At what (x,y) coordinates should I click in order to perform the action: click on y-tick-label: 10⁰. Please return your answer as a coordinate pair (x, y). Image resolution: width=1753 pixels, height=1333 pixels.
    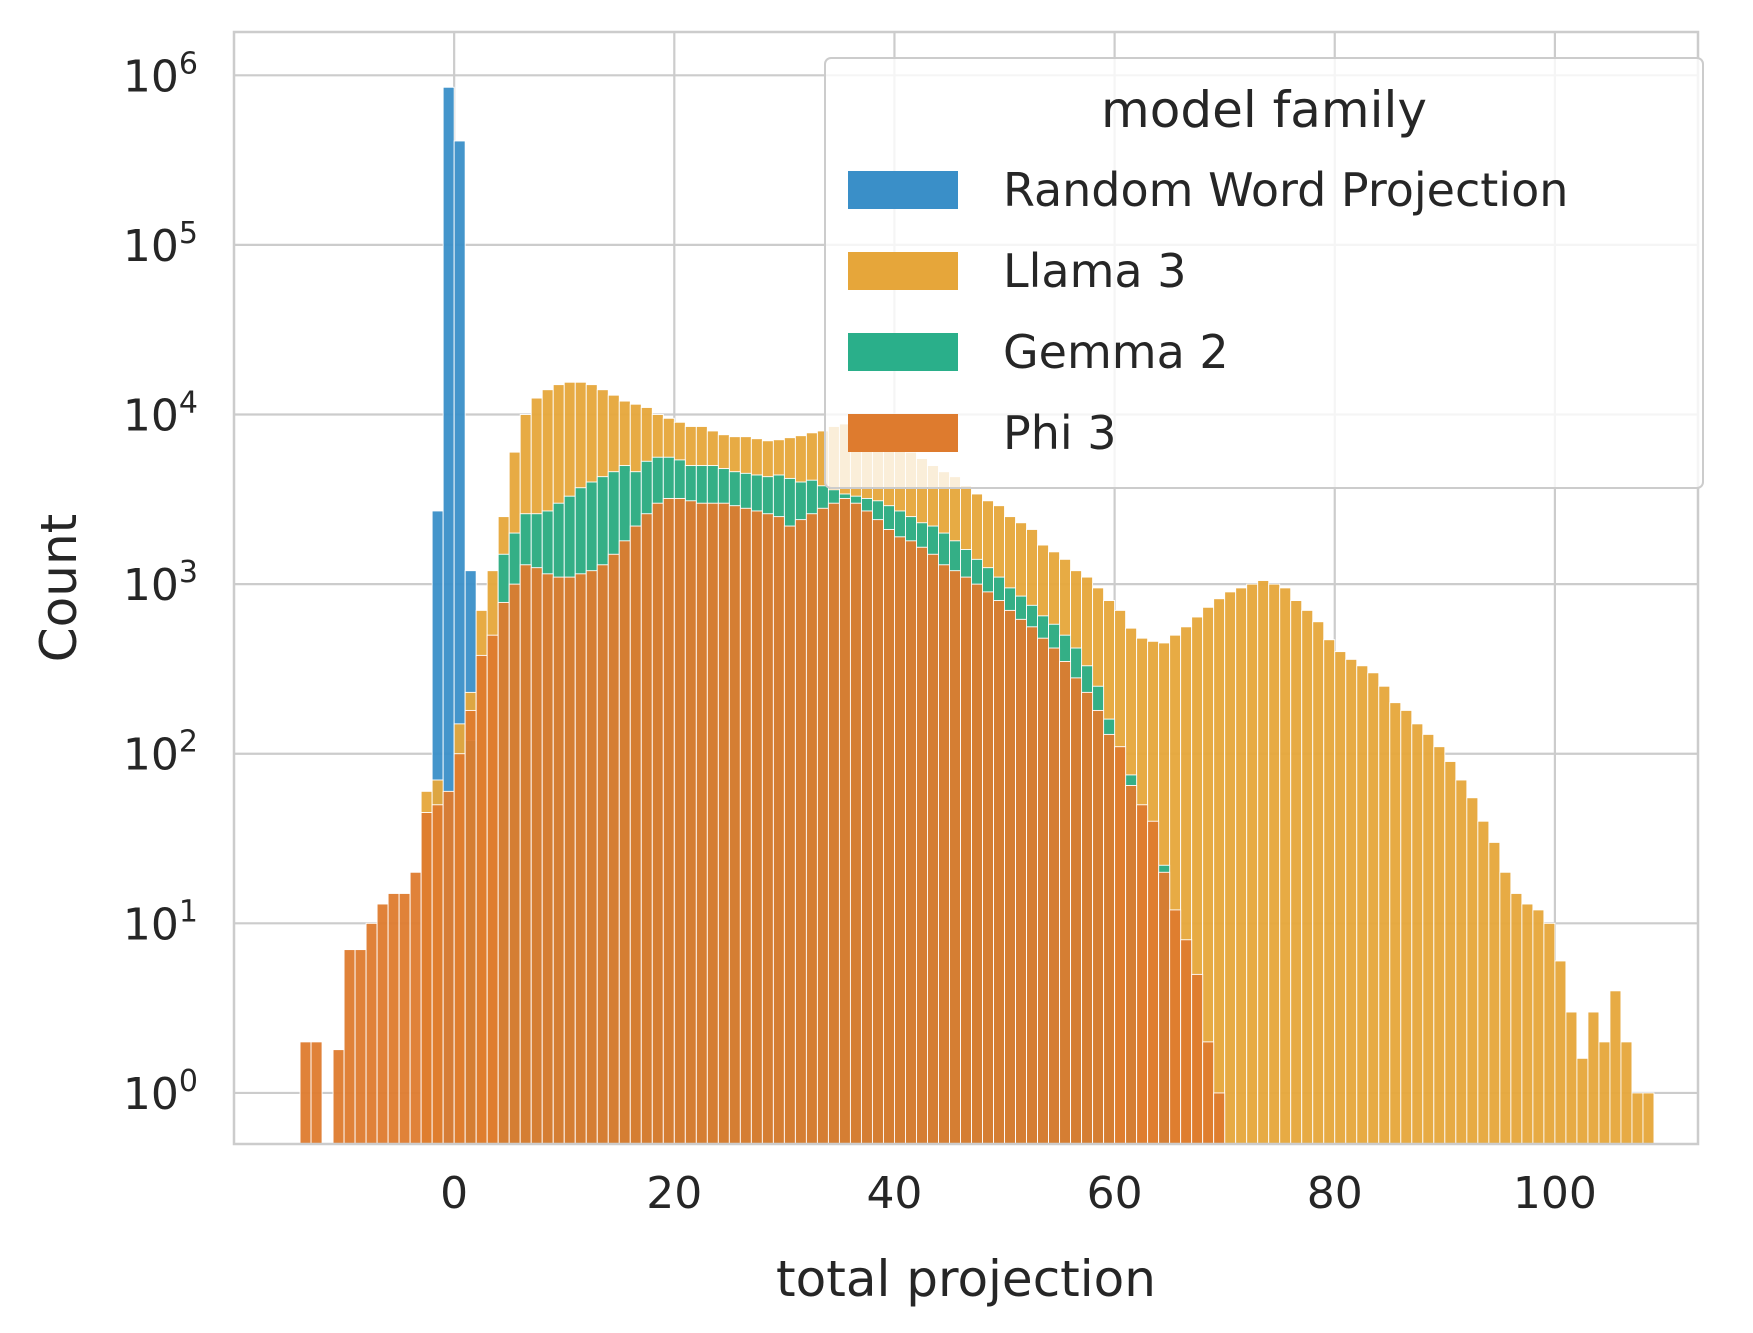
    Looking at the image, I should click on (160, 1092).